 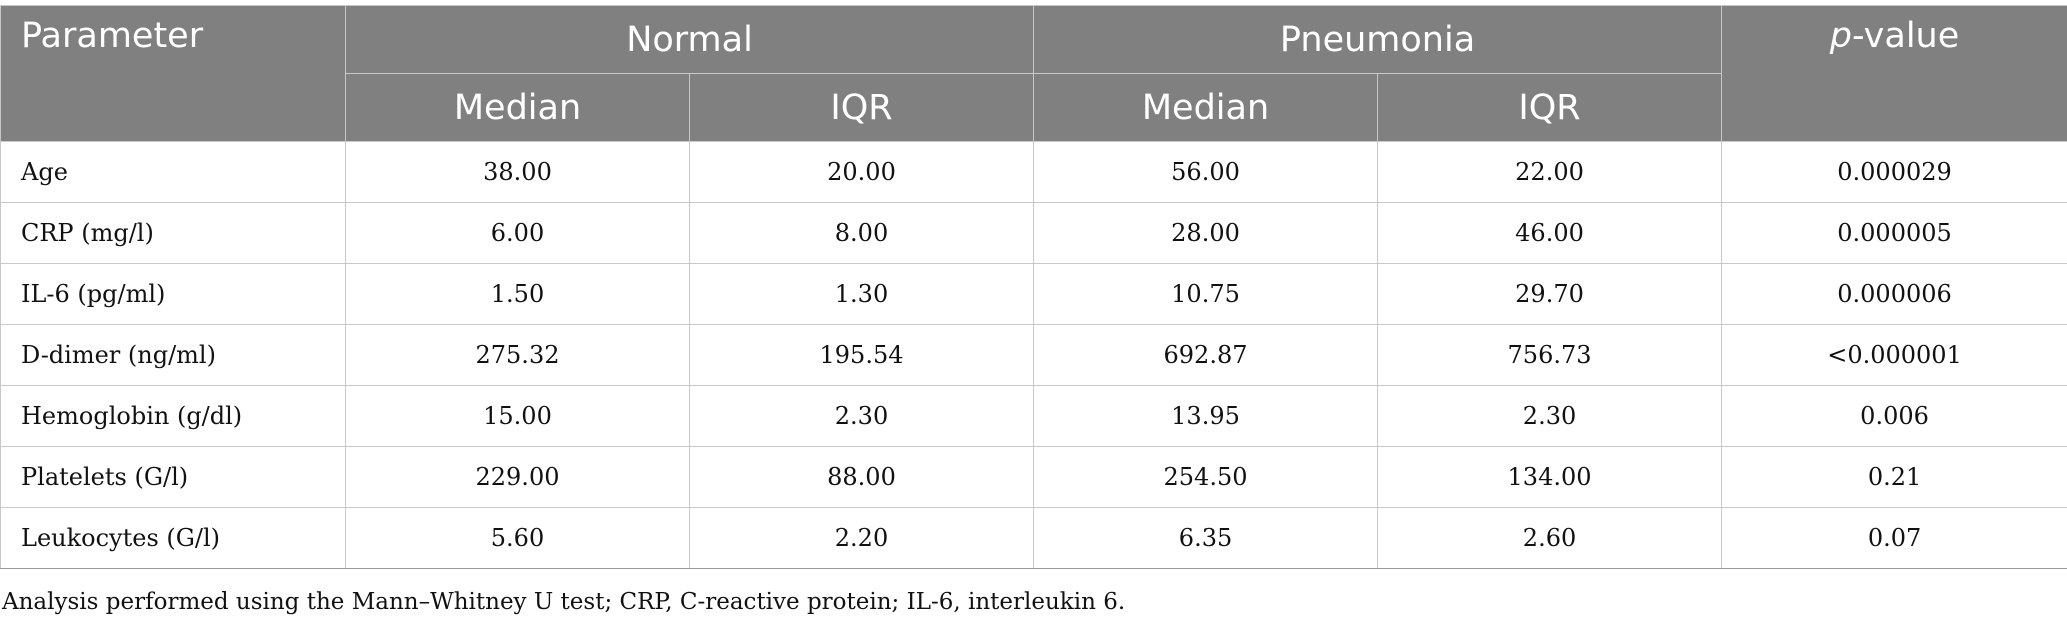 What do you see at coordinates (689, 39) in the screenshot?
I see `group-header-normal: Normal` at bounding box center [689, 39].